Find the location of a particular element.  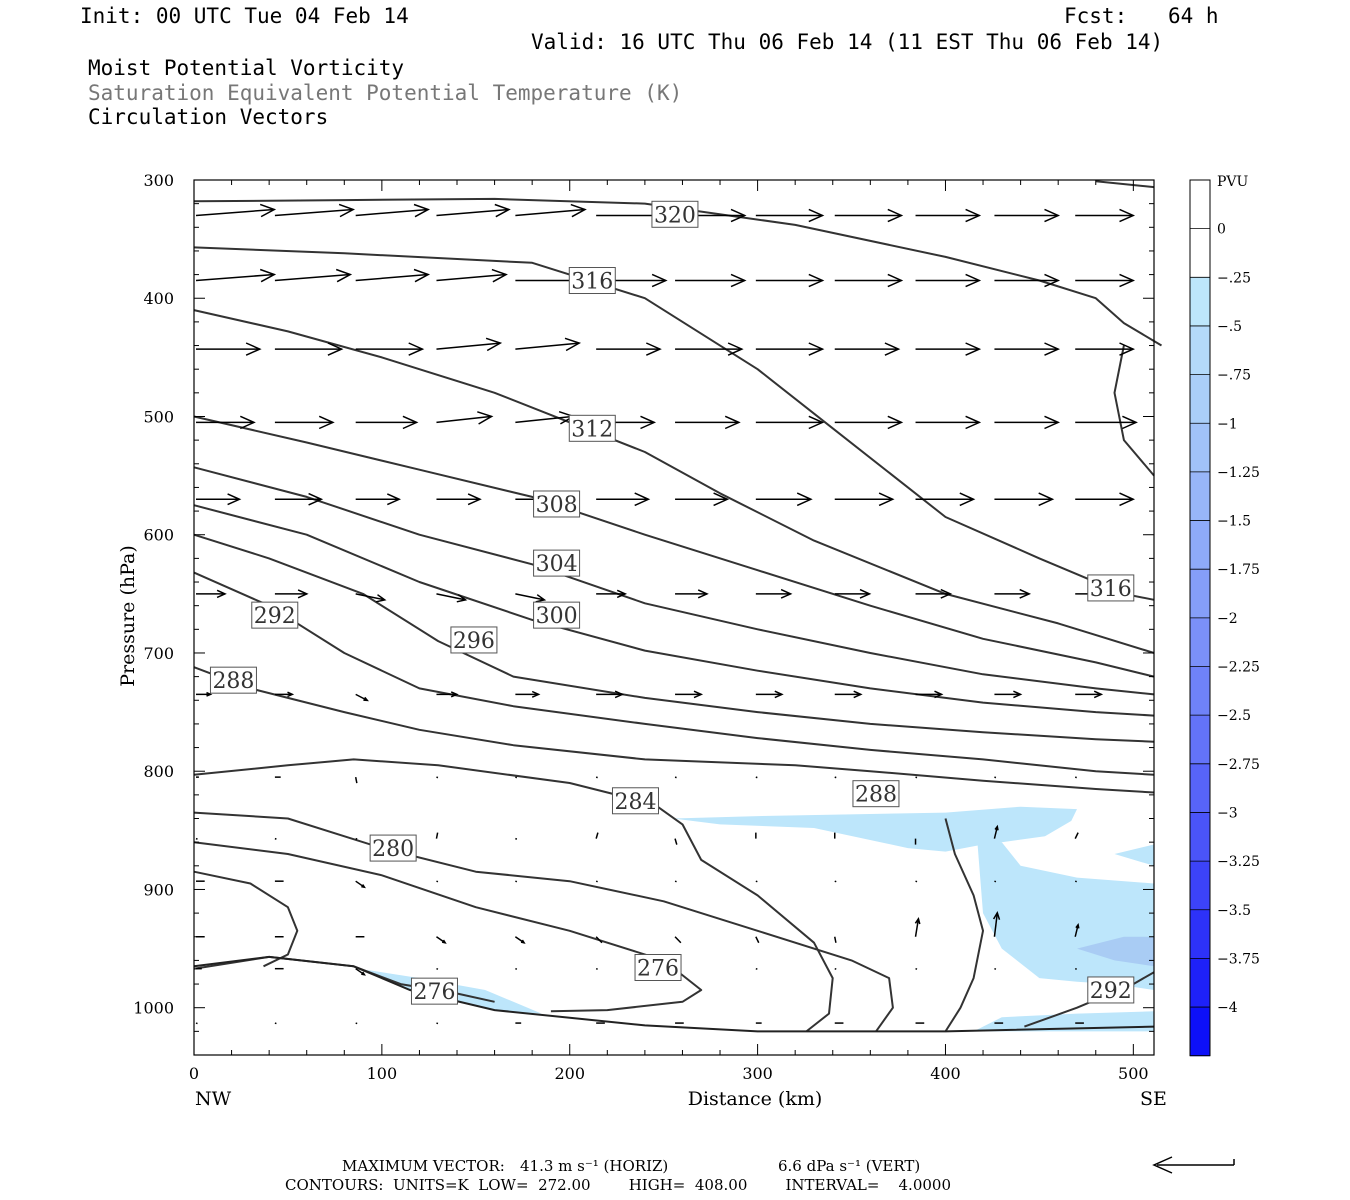

colorbar-label: −4 is located at coordinates (1227, 1008).